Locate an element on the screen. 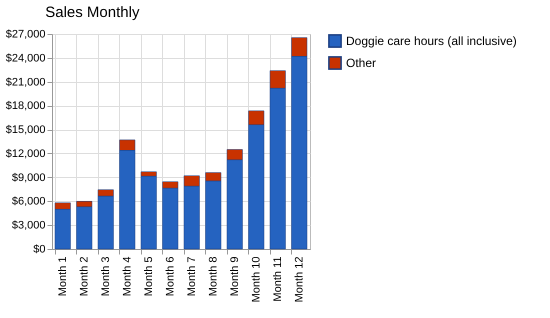  y-tick-label: $24,000 is located at coordinates (26, 58).